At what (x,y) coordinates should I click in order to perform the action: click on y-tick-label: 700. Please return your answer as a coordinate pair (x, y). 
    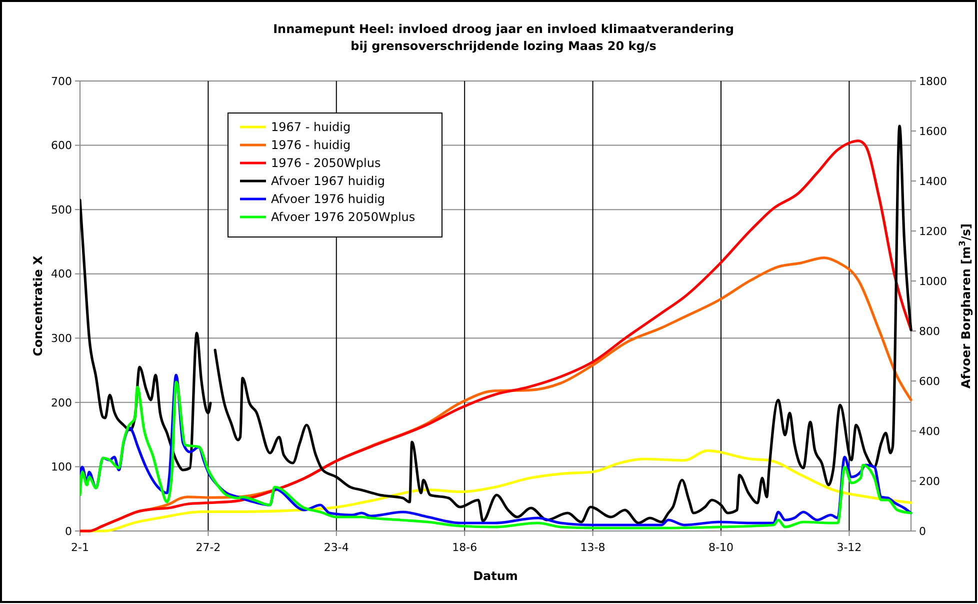
    Looking at the image, I should click on (61, 81).